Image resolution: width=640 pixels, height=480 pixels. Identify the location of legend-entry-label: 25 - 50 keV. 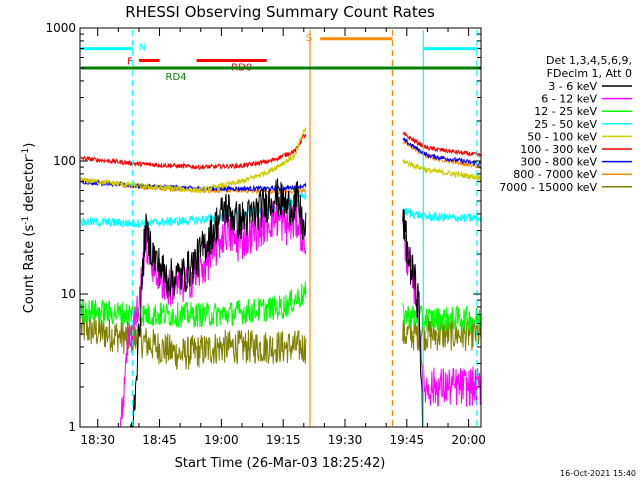
(565, 124).